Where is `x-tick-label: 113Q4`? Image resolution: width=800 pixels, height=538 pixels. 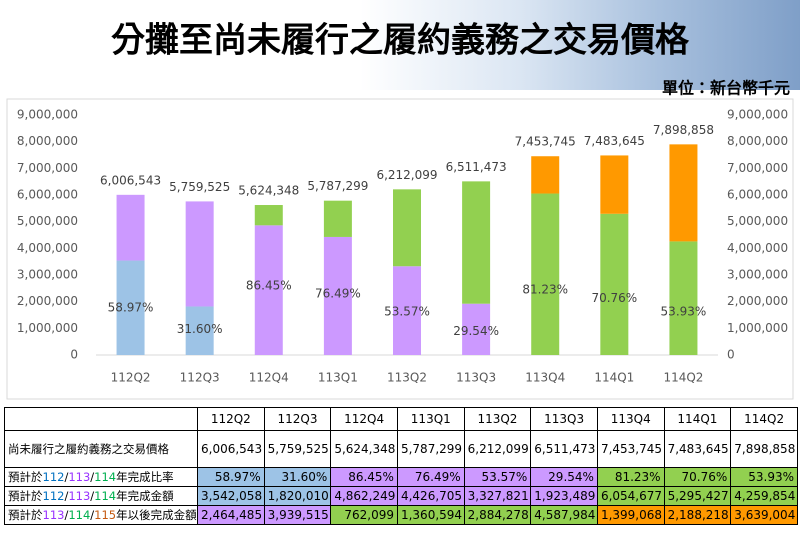
x-tick-label: 113Q4 is located at coordinates (545, 378).